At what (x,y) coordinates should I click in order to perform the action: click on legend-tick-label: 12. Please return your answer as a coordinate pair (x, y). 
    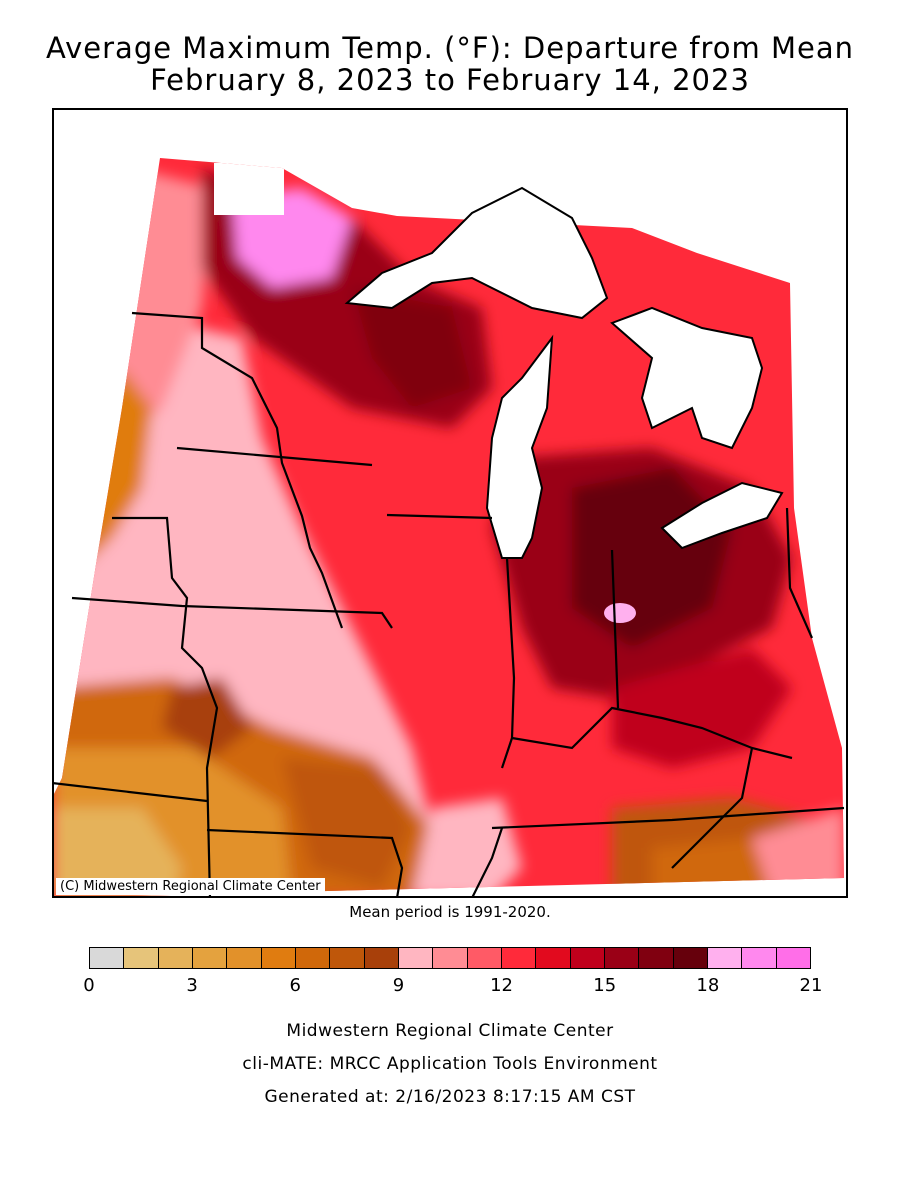
    Looking at the image, I should click on (502, 985).